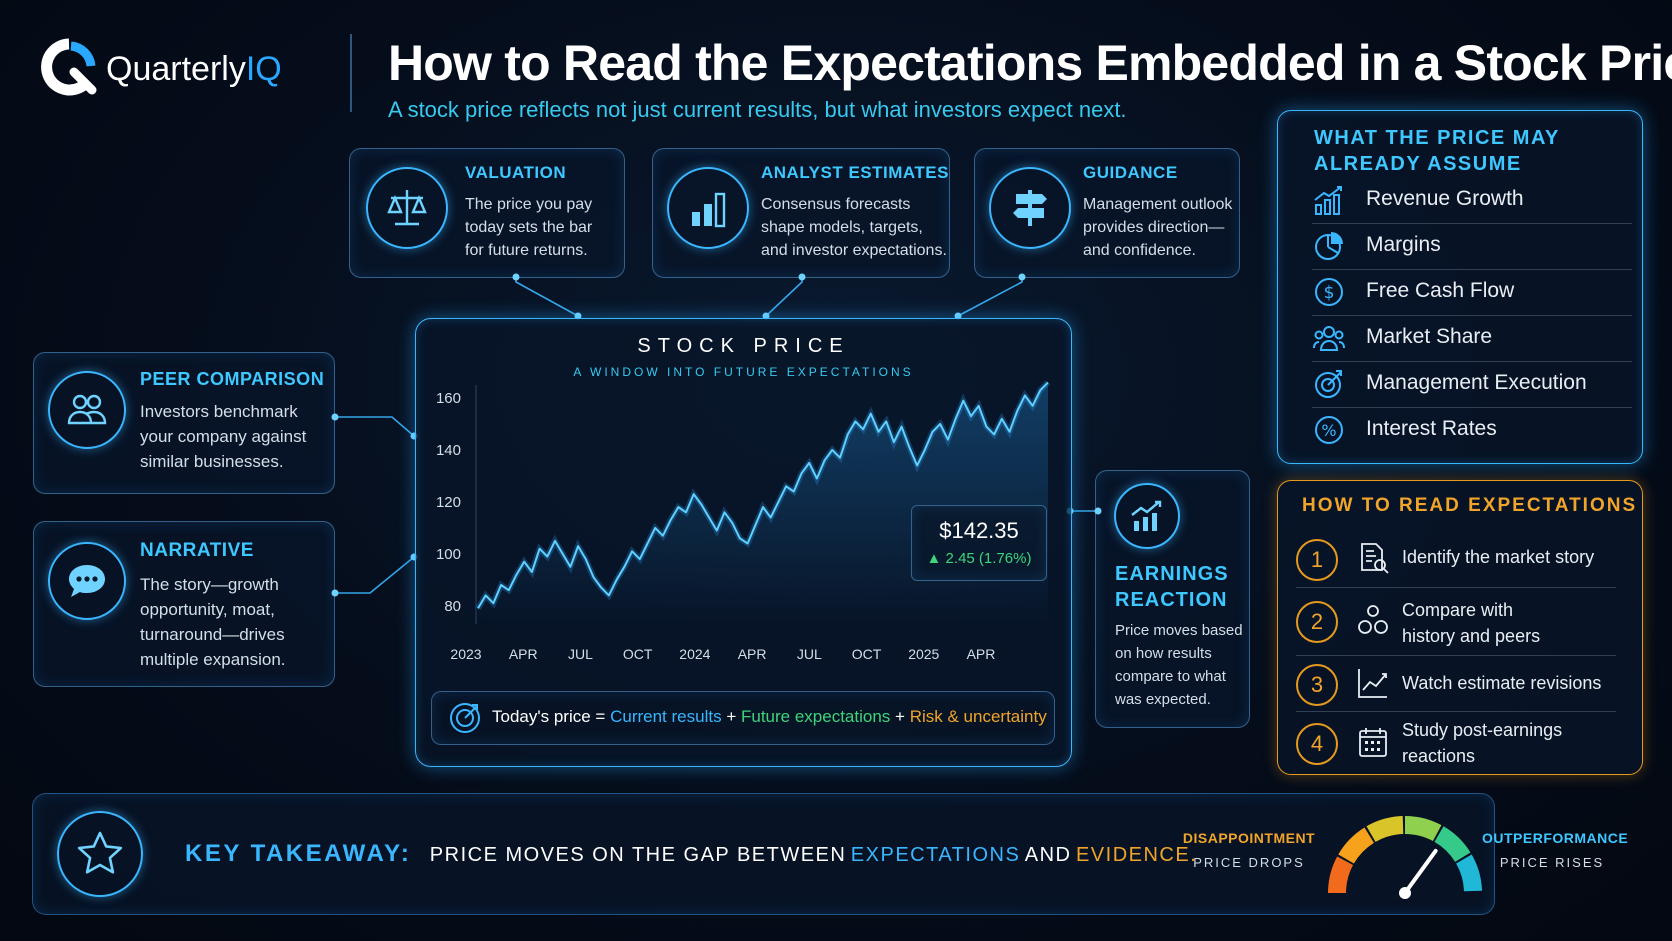 The image size is (1672, 941). I want to click on scale-icon, so click(407, 208).